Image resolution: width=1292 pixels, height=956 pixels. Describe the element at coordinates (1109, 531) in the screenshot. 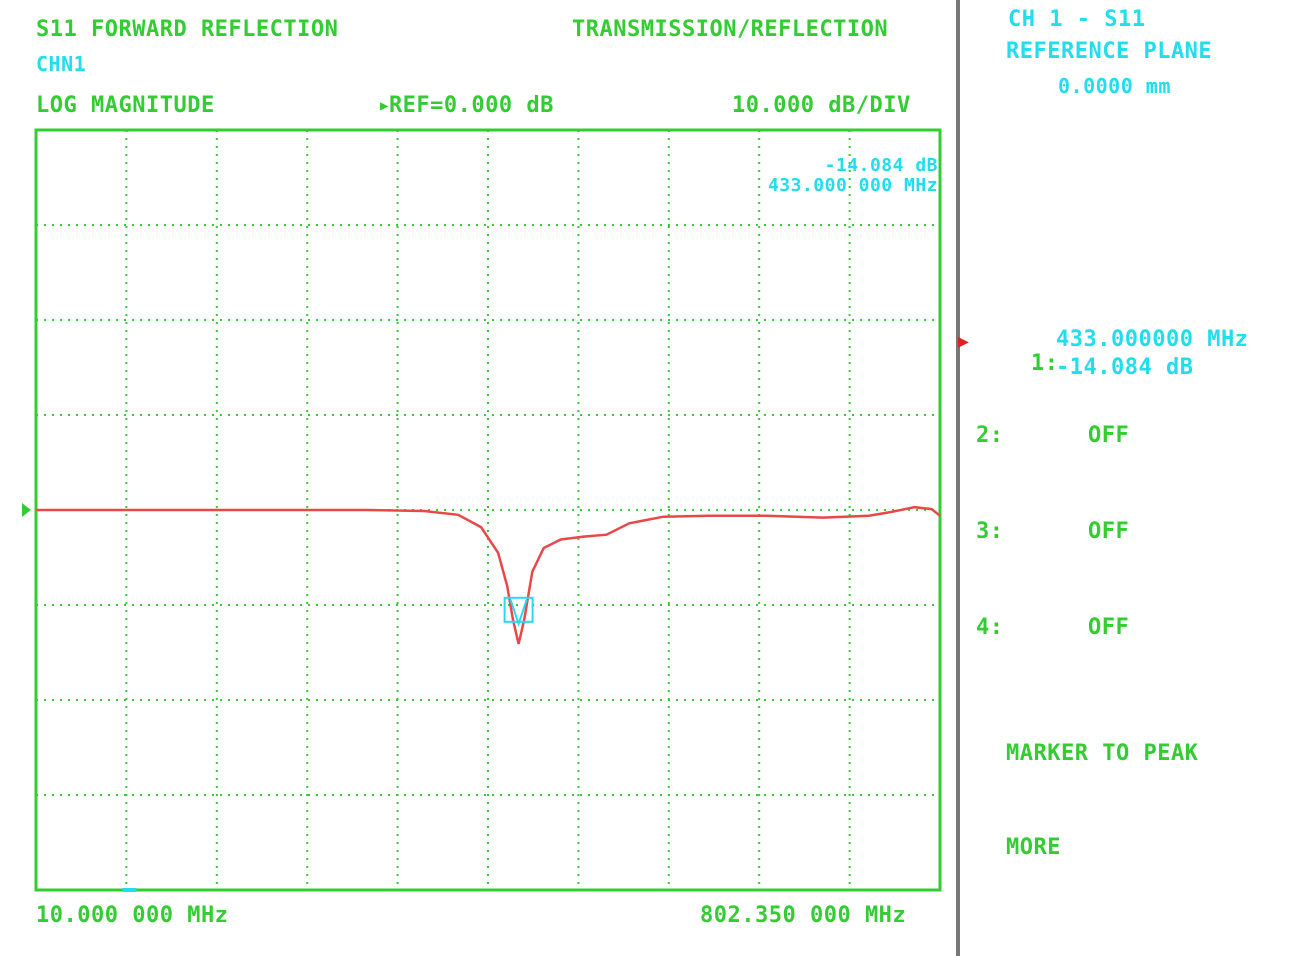

I see `marker-3-state: OFF` at that location.